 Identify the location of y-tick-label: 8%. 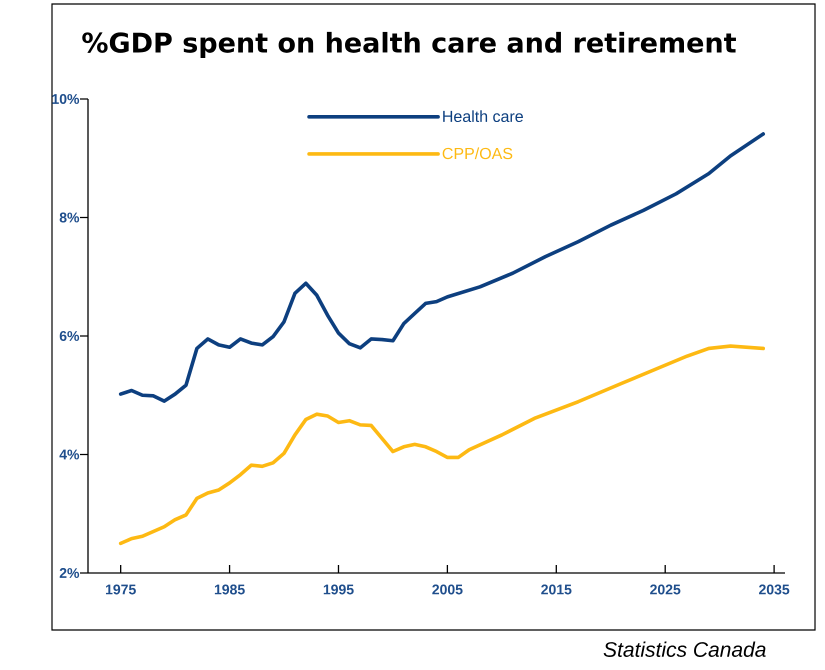
(70, 217).